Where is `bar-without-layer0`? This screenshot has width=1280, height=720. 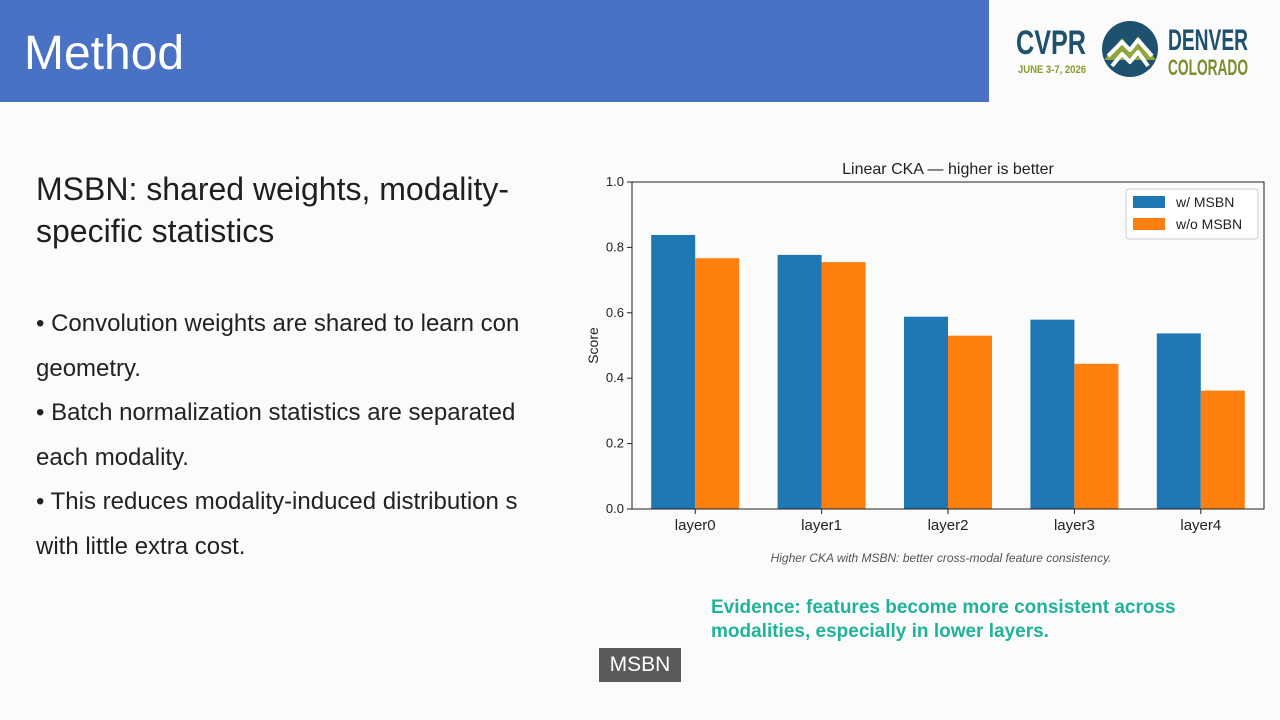
bar-without-layer0 is located at coordinates (717, 383).